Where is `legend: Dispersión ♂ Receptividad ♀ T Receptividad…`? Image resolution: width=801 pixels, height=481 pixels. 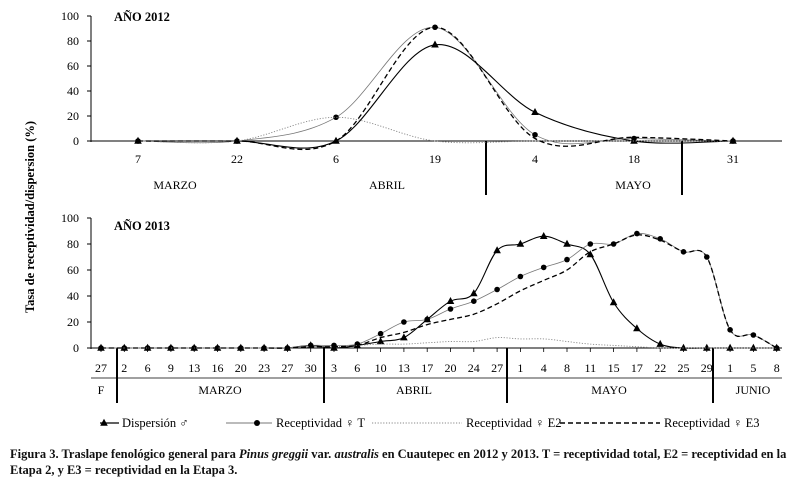 legend: Dispersión ♂ Receptividad ♀ T Receptividad… is located at coordinates (429, 423).